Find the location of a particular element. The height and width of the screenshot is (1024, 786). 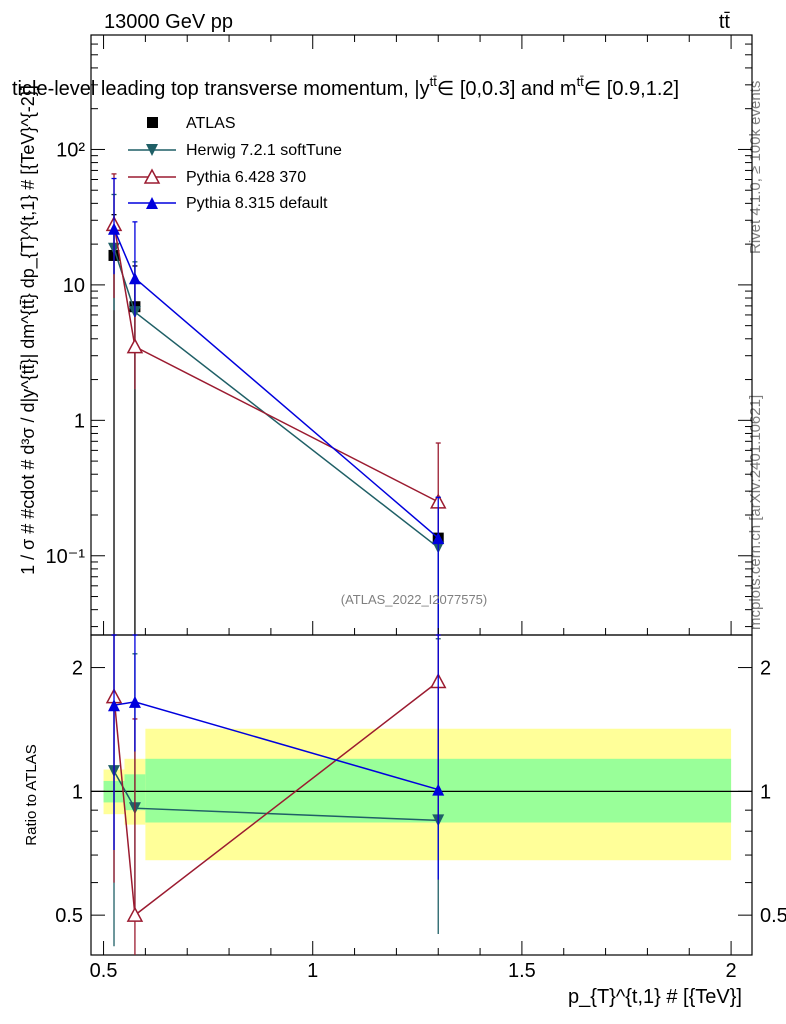

main-pythia6-line is located at coordinates (276, 363).